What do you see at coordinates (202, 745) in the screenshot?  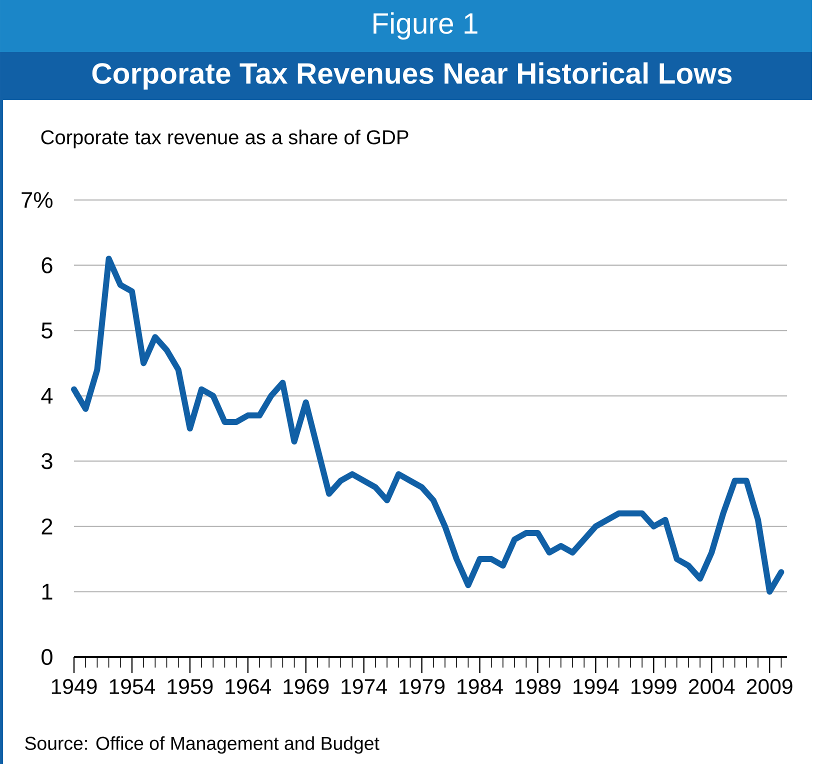 I see `source-note: Source: Office of Management and Budget` at bounding box center [202, 745].